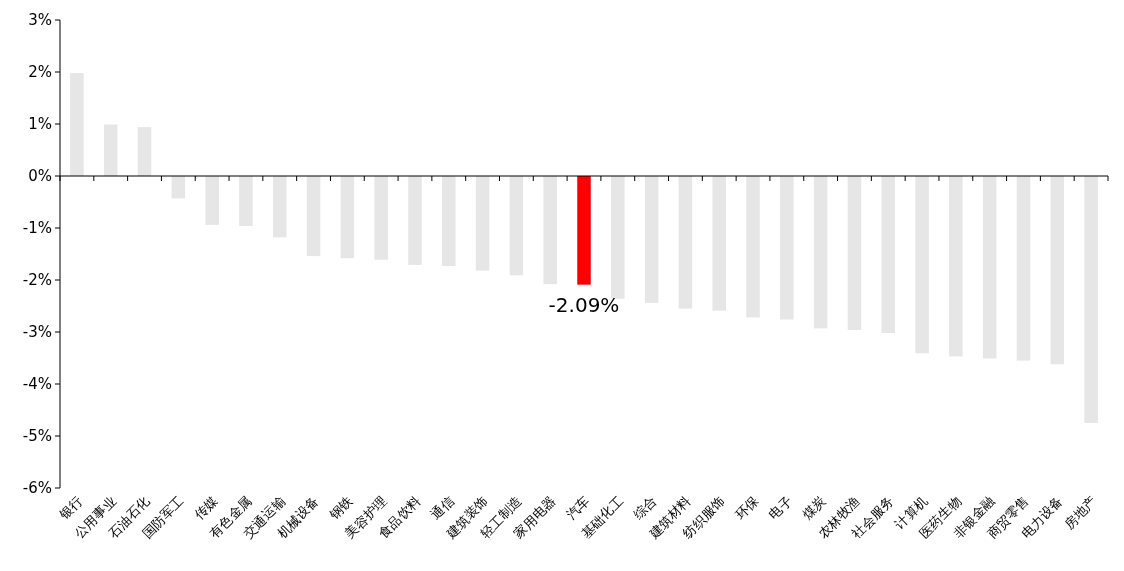  Describe the element at coordinates (37, 436) in the screenshot. I see `y-tick-label: -5%` at that location.